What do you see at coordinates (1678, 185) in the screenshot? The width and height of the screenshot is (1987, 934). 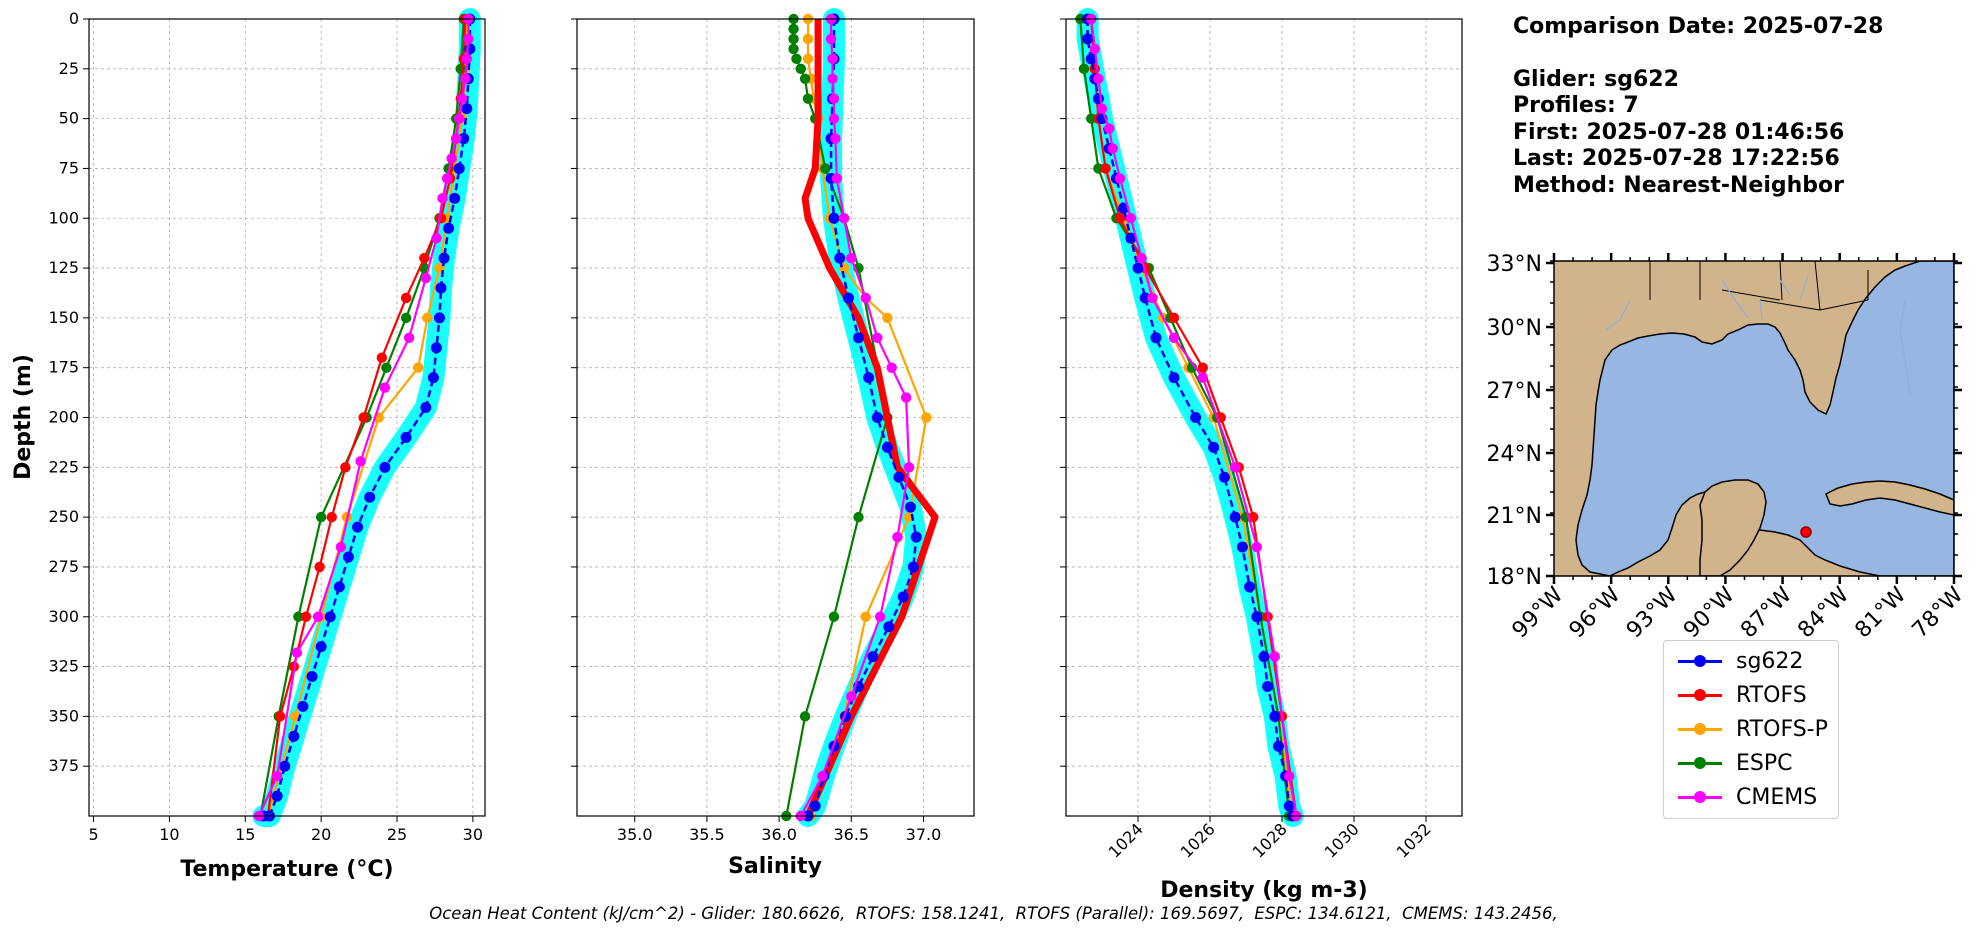 I see `interpolation-method: Method: Nearest-Neighbor` at bounding box center [1678, 185].